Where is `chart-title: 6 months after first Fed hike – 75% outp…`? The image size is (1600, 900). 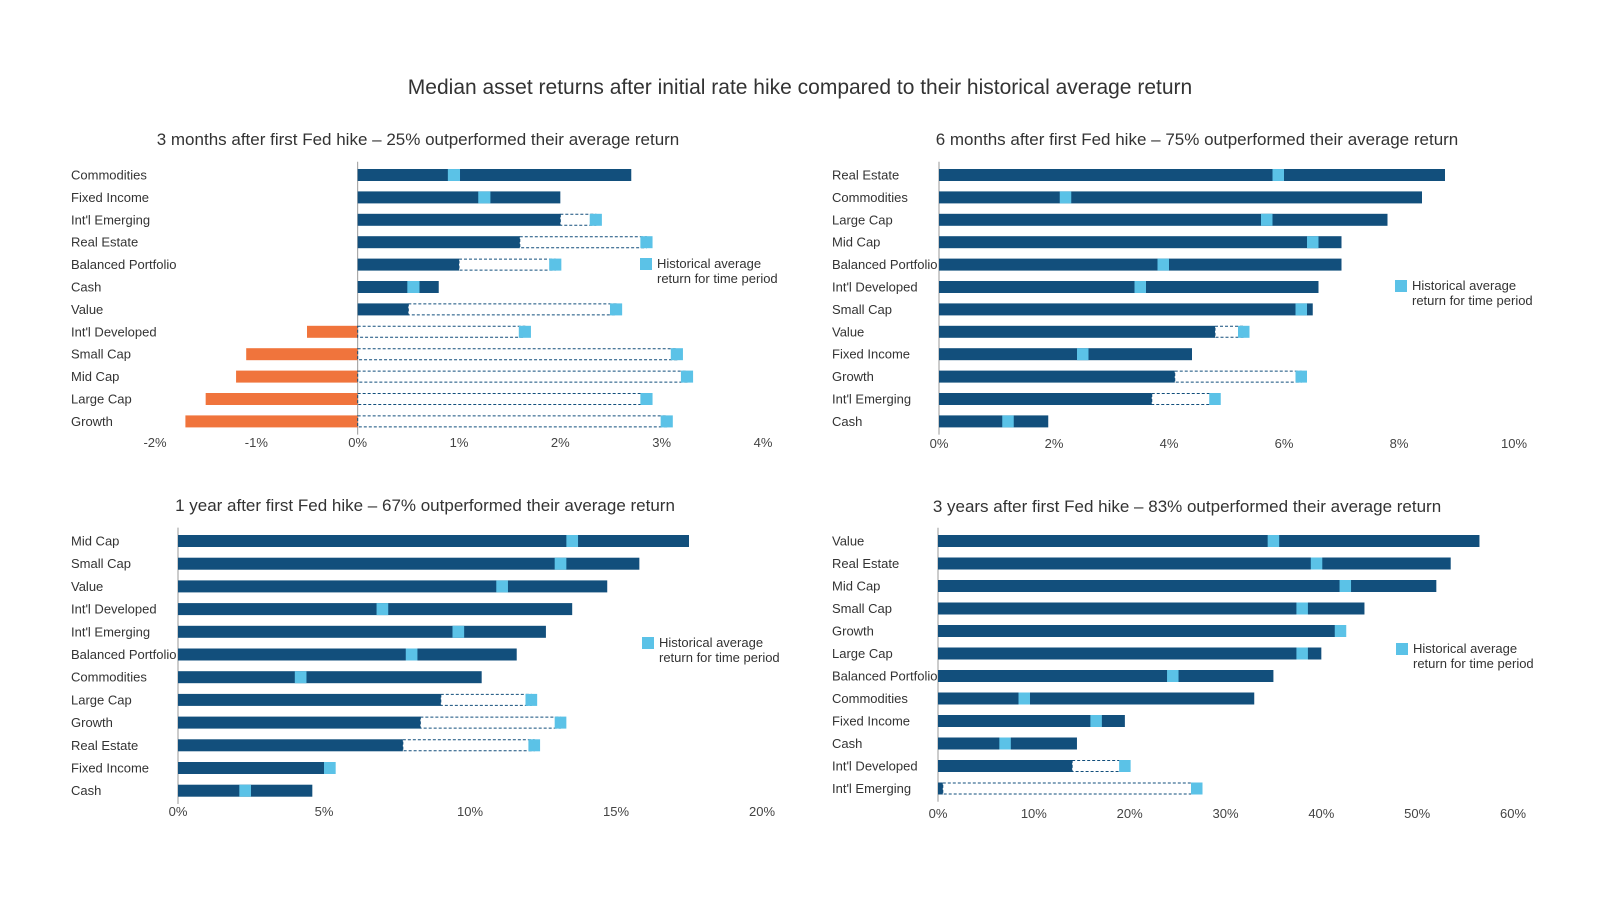 chart-title: 6 months after first Fed hike – 75% outp… is located at coordinates (1197, 139).